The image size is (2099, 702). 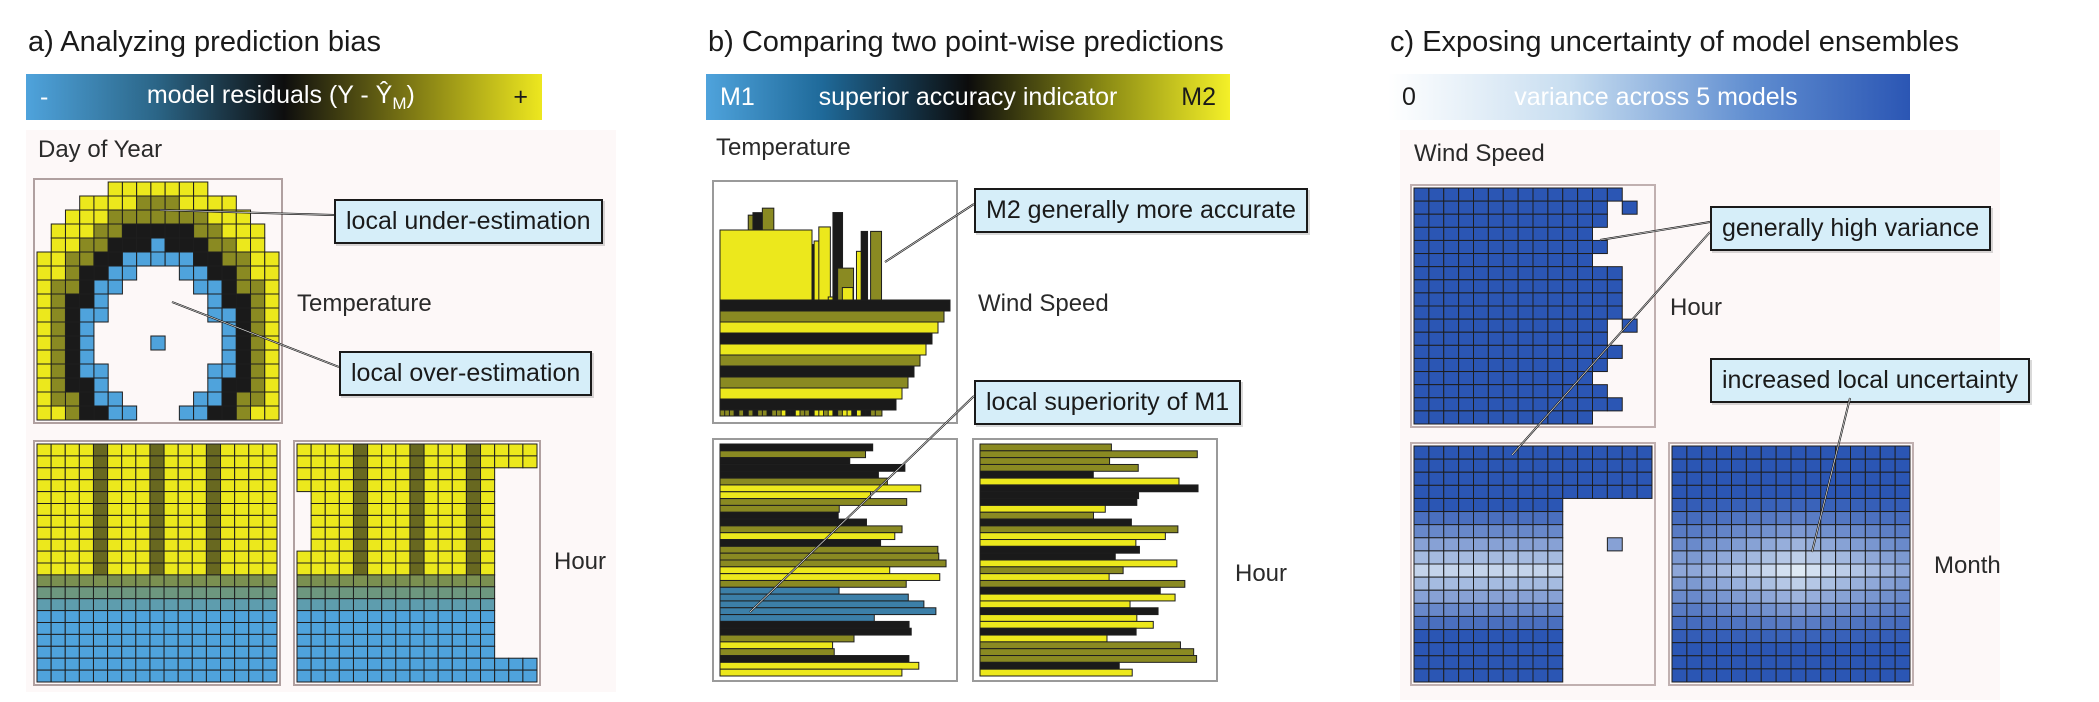 I want to click on heatmap-doy-vs-temperature, so click(x=158, y=301).